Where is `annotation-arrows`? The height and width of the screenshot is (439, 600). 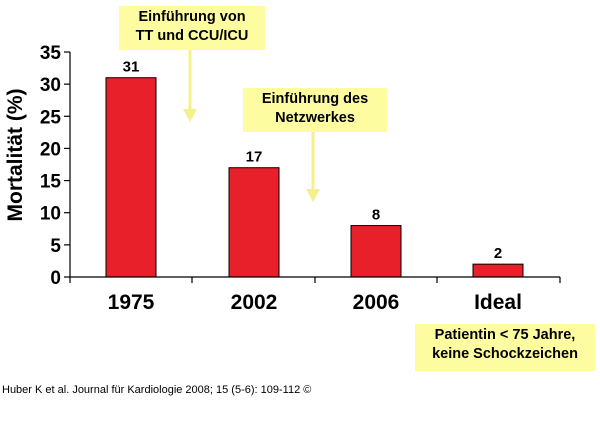 annotation-arrows is located at coordinates (251, 126).